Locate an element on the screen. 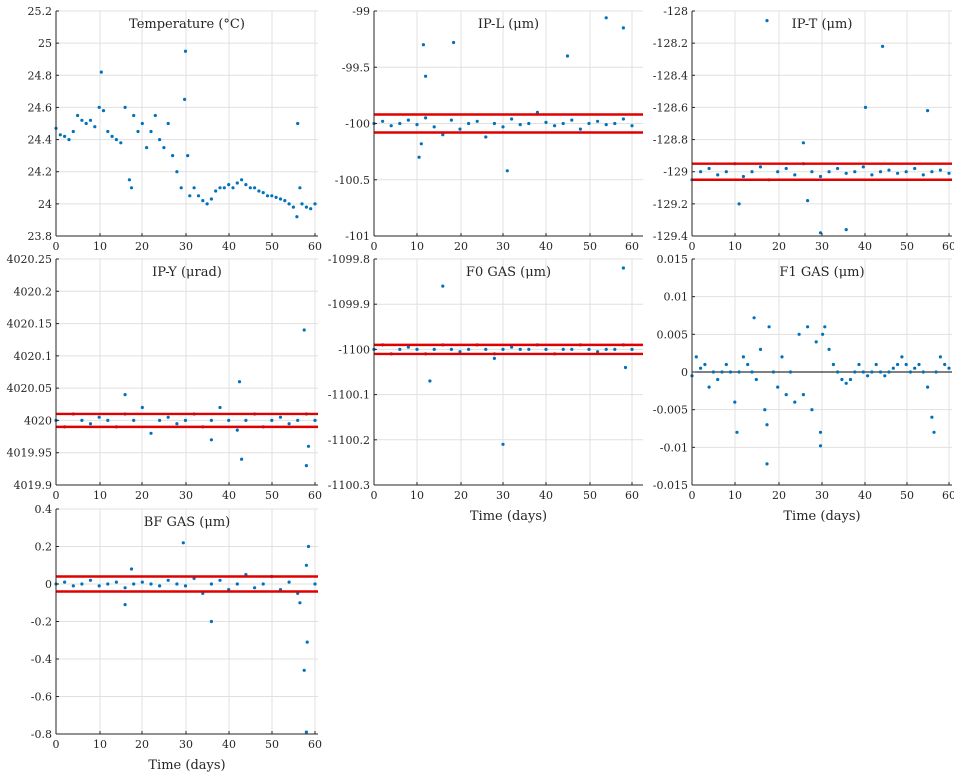 The image size is (954, 776). y-tick-label: -1100.1 is located at coordinates (349, 395).